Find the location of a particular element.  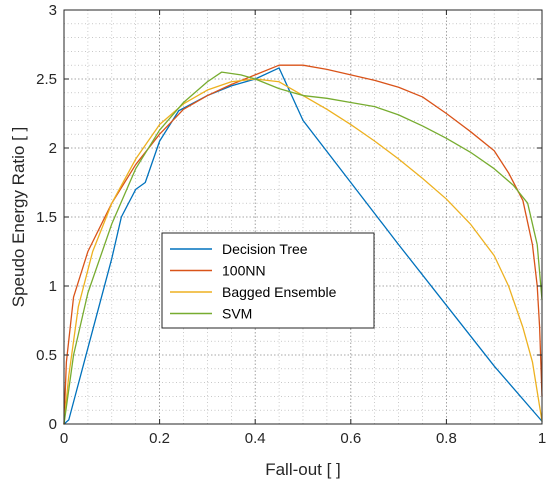

y-tick-label: 2 is located at coordinates (53, 148).